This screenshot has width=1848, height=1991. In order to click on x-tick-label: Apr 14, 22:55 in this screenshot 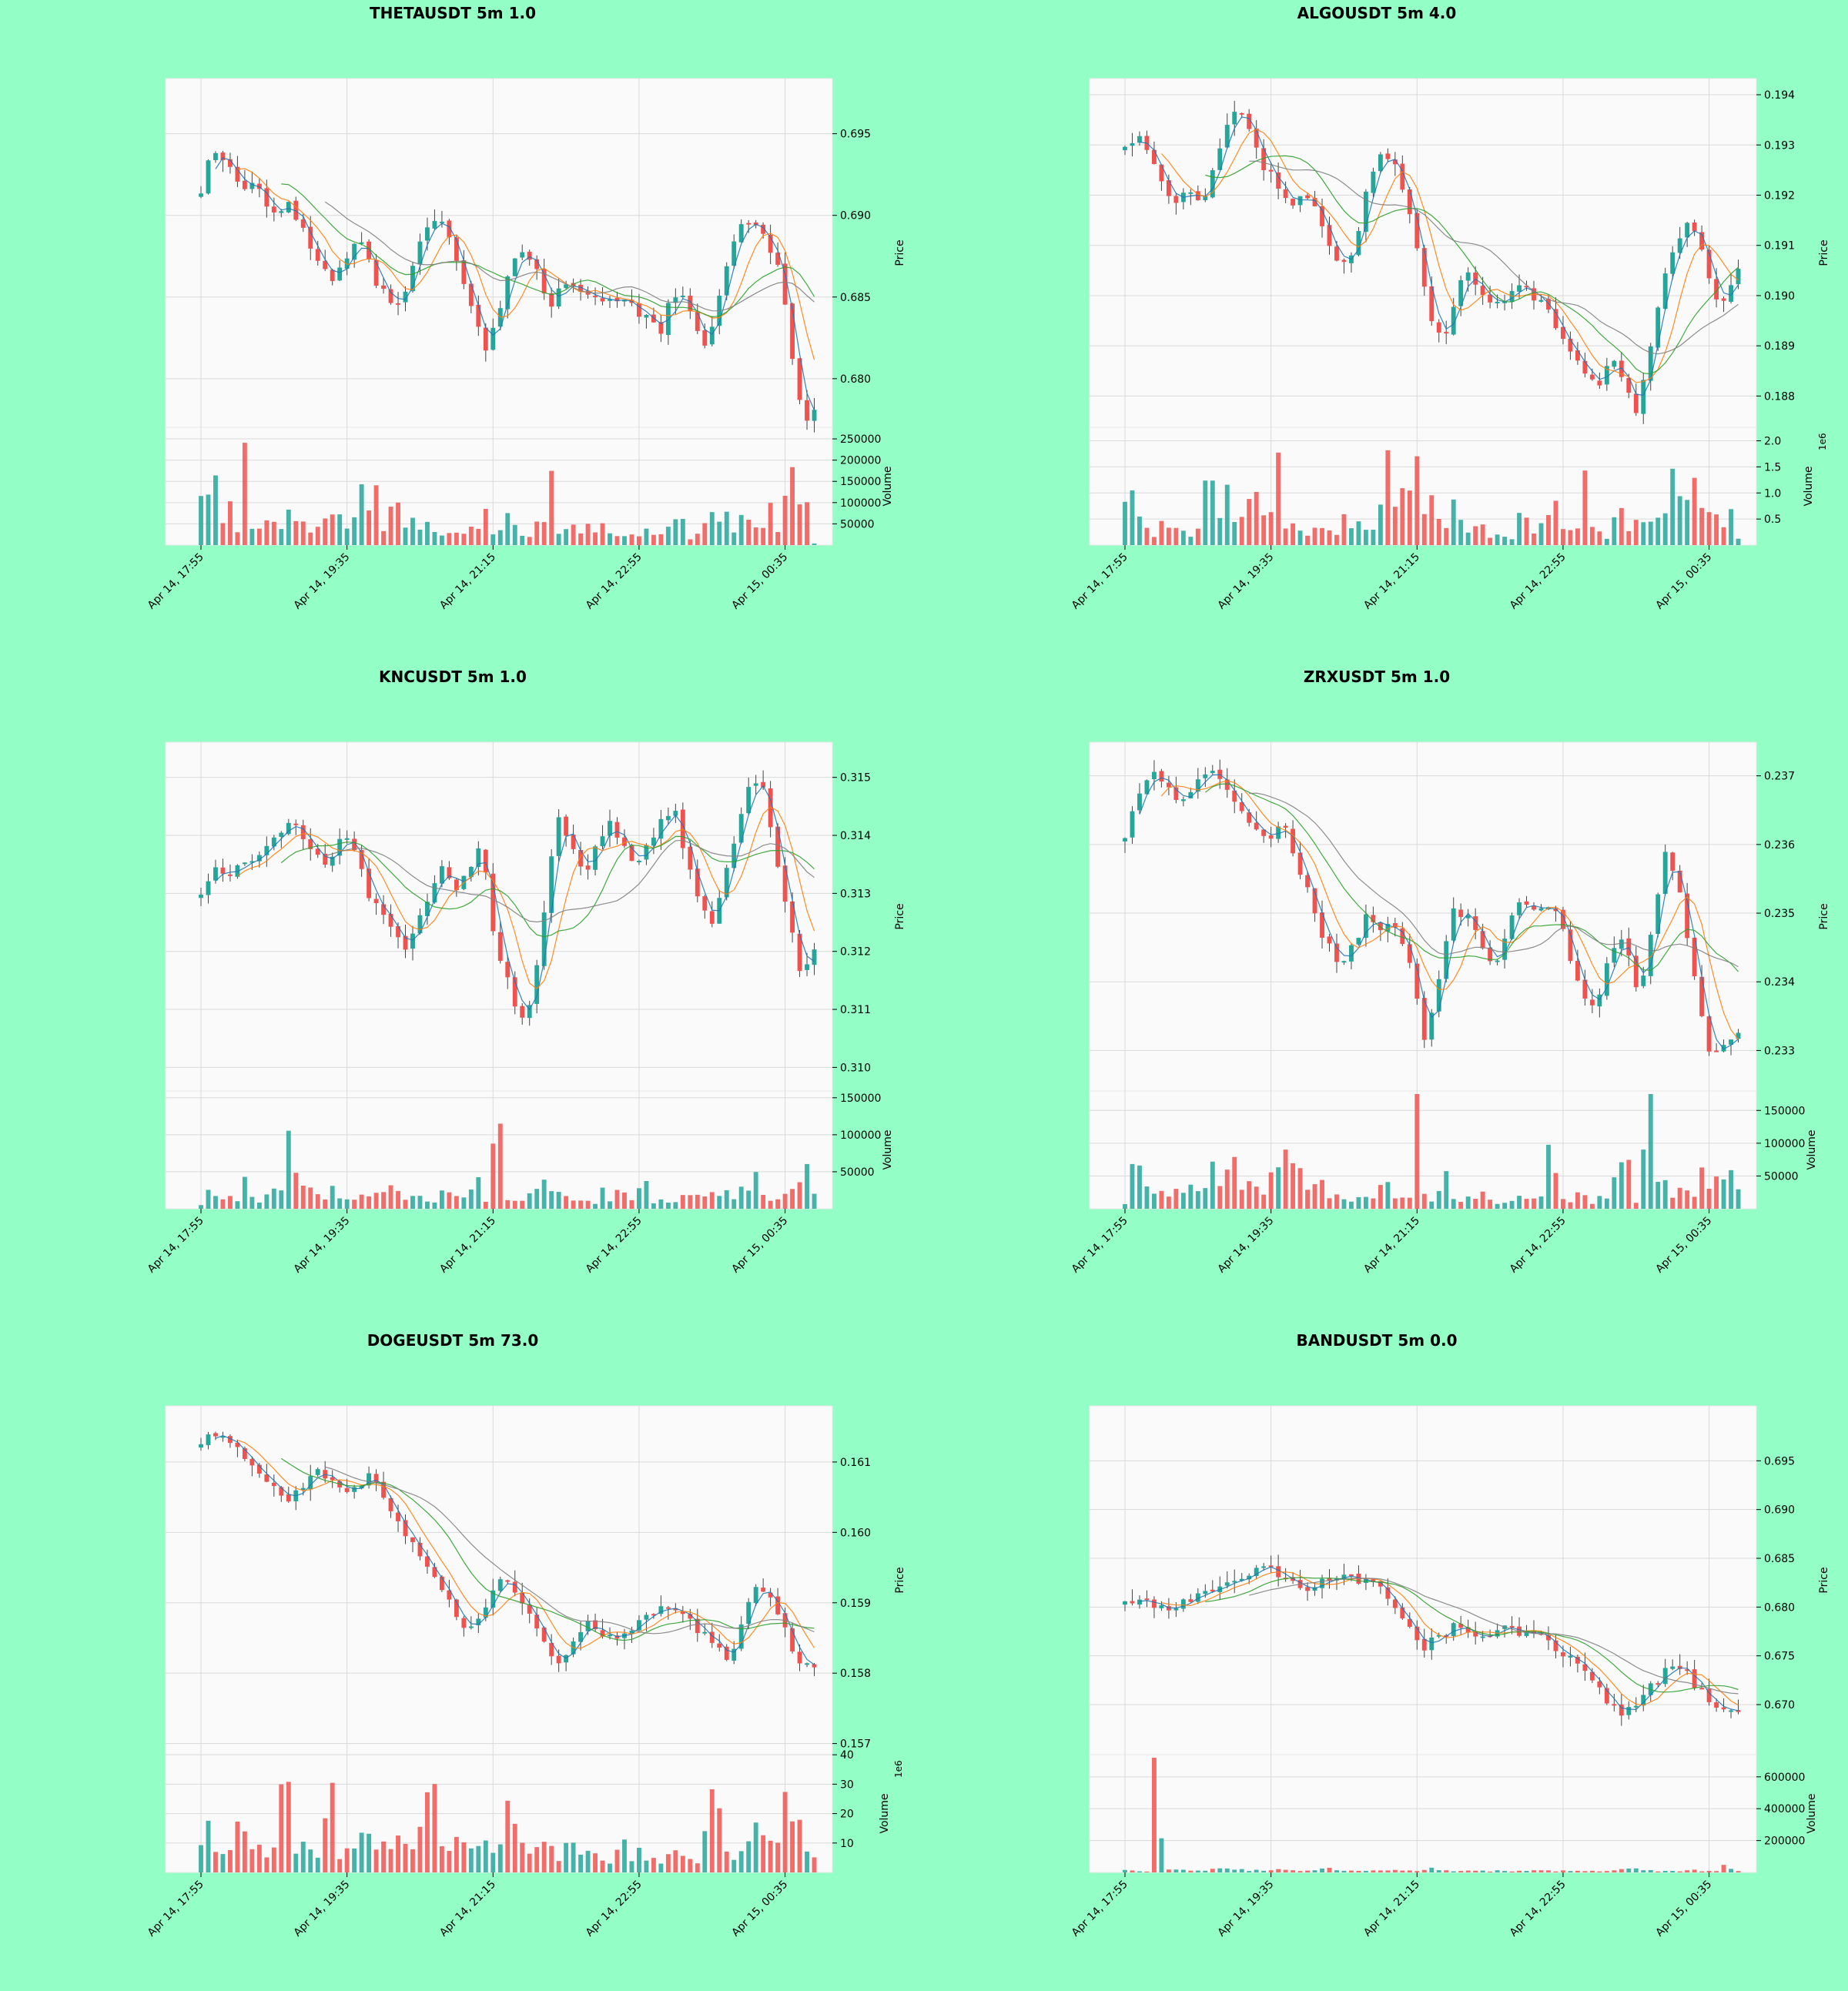, I will do `click(1538, 581)`.